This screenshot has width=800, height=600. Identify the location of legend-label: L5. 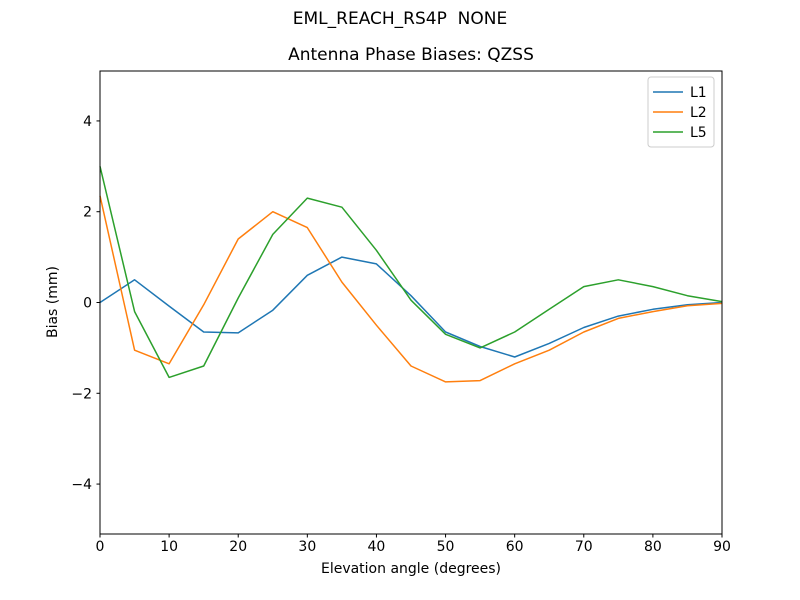
(698, 133).